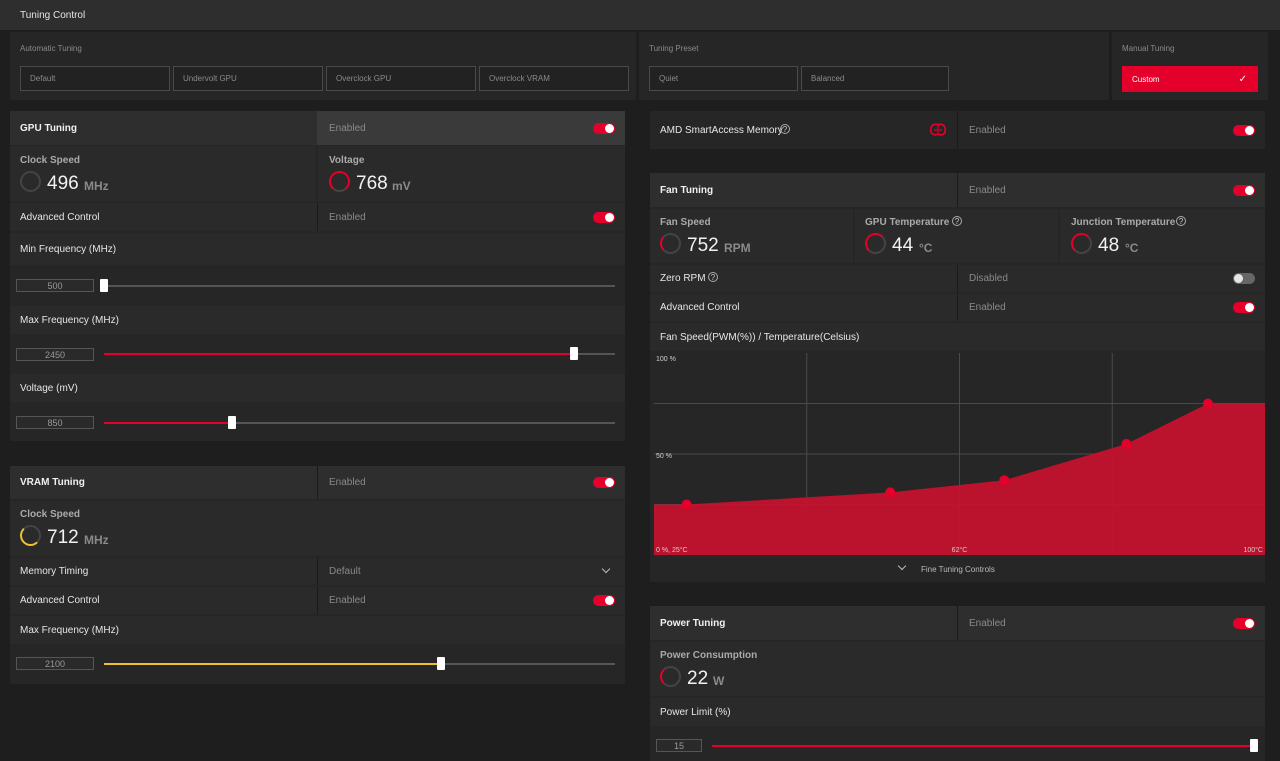 The height and width of the screenshot is (761, 1280). Describe the element at coordinates (1244, 623) in the screenshot. I see `power-tuning-toggle` at that location.